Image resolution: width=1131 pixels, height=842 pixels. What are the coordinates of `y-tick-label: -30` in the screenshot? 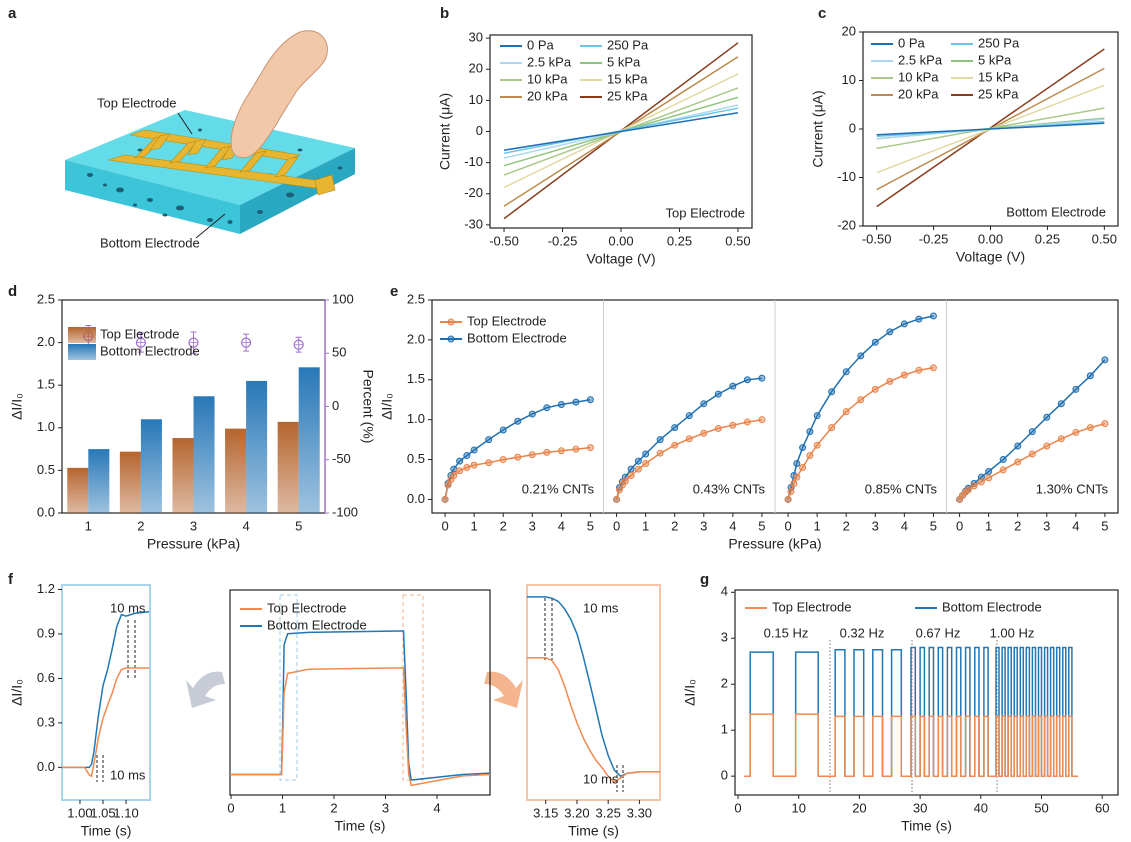 It's located at (473, 223).